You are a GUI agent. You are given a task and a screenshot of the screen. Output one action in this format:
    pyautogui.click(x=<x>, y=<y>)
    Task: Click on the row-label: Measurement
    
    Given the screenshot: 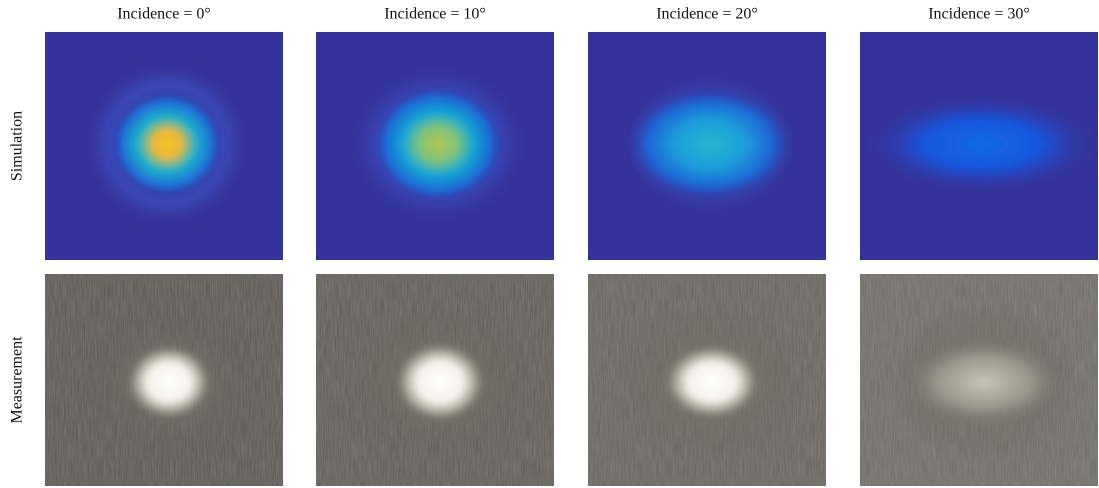 What is the action you would take?
    pyautogui.click(x=17, y=380)
    